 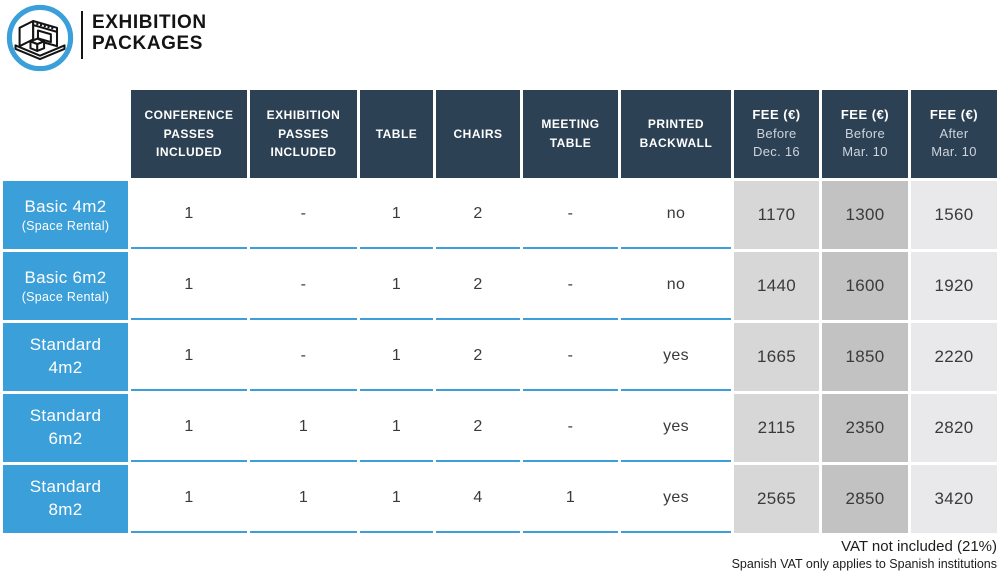 I want to click on header-divider, so click(x=82, y=35).